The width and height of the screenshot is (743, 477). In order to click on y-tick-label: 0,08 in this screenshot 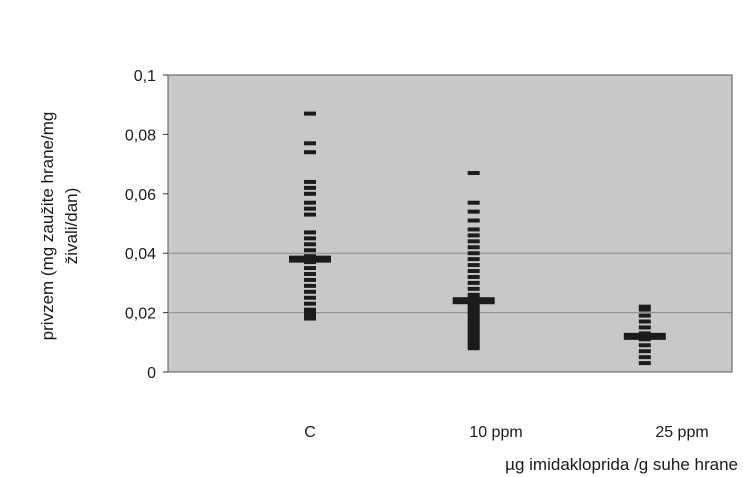, I will do `click(140, 135)`.